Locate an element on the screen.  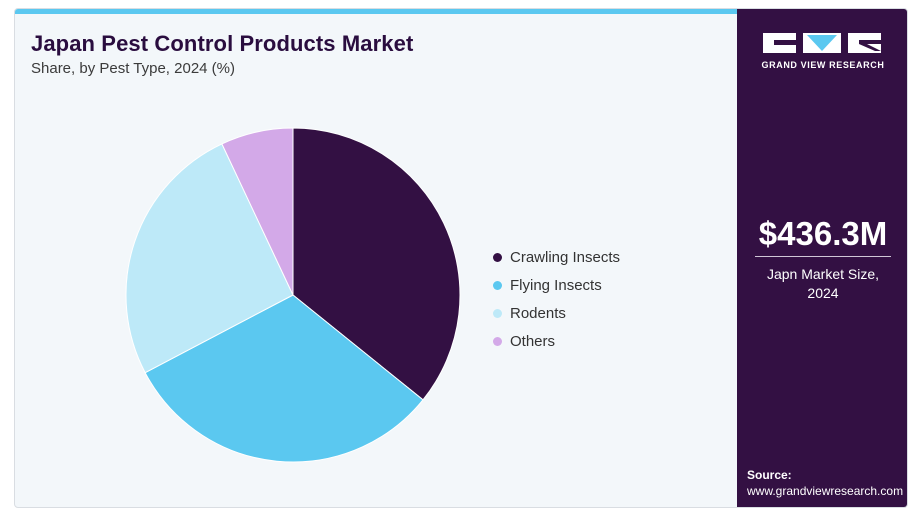
pie-slice-crawling-insects is located at coordinates (376, 264).